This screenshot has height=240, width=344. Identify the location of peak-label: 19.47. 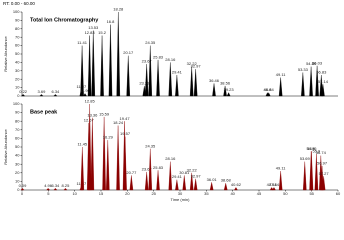
(125, 118).